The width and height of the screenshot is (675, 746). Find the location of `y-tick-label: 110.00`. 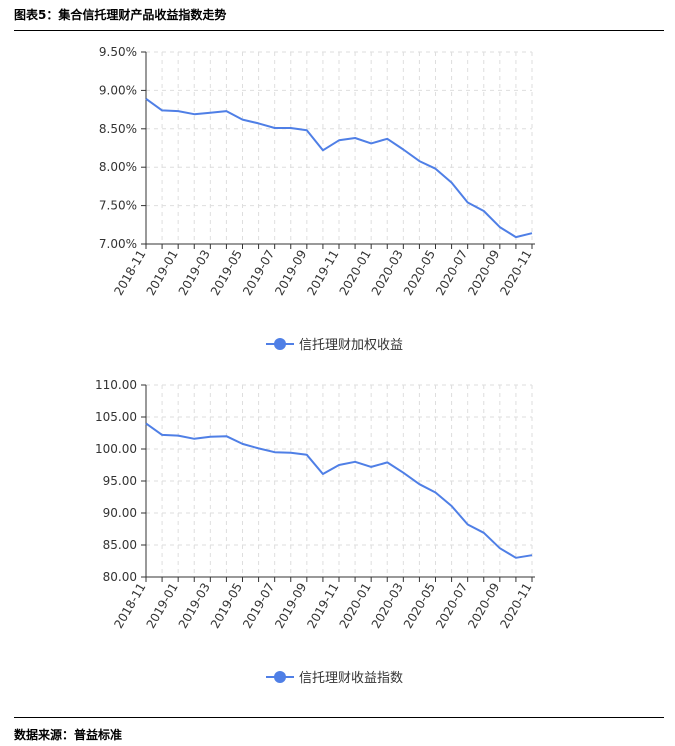

y-tick-label: 110.00 is located at coordinates (116, 385).